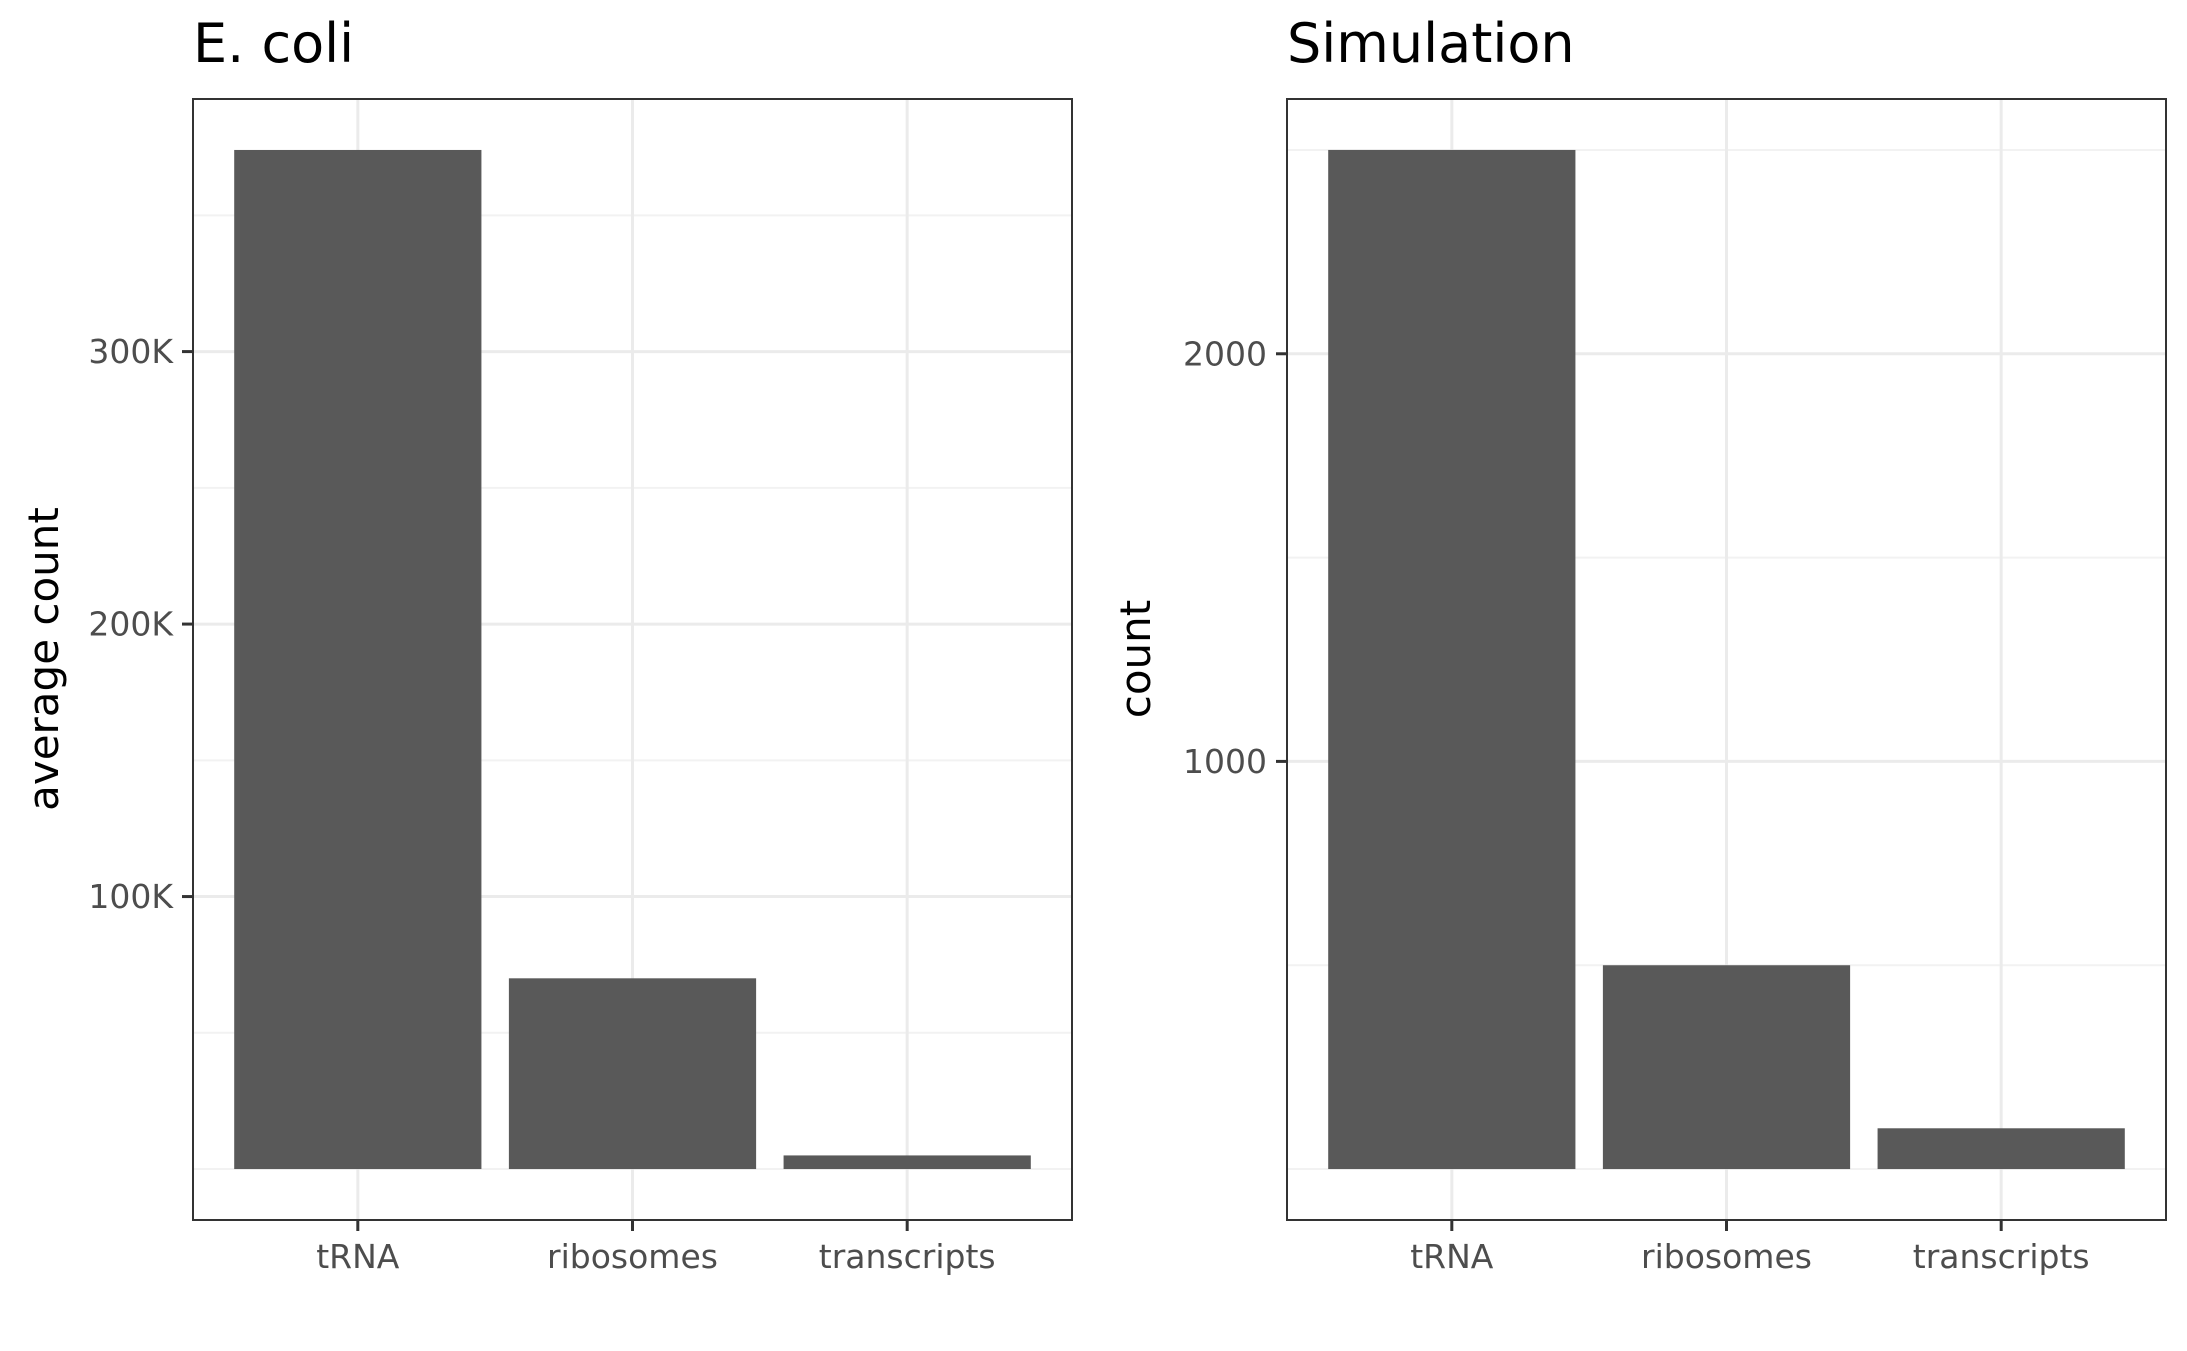 This screenshot has height=1351, width=2187. Describe the element at coordinates (358, 1256) in the screenshot. I see `ecoli-x-tick-label-tRNA: tRNA` at that location.